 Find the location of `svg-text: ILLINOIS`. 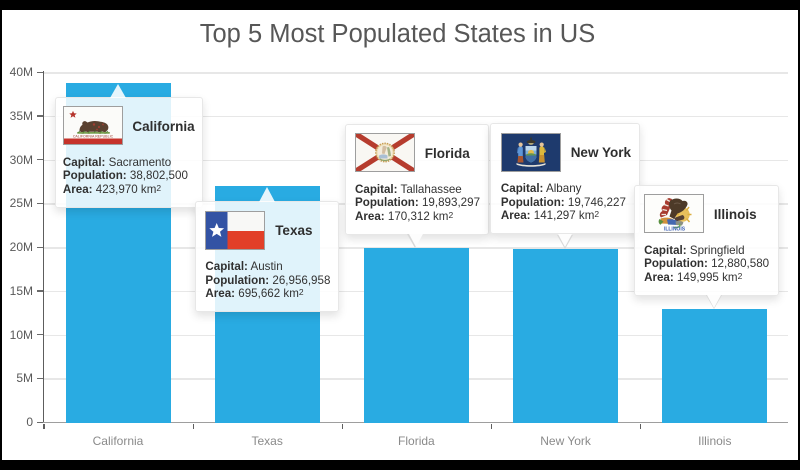

svg-text: ILLINOIS is located at coordinates (675, 230).